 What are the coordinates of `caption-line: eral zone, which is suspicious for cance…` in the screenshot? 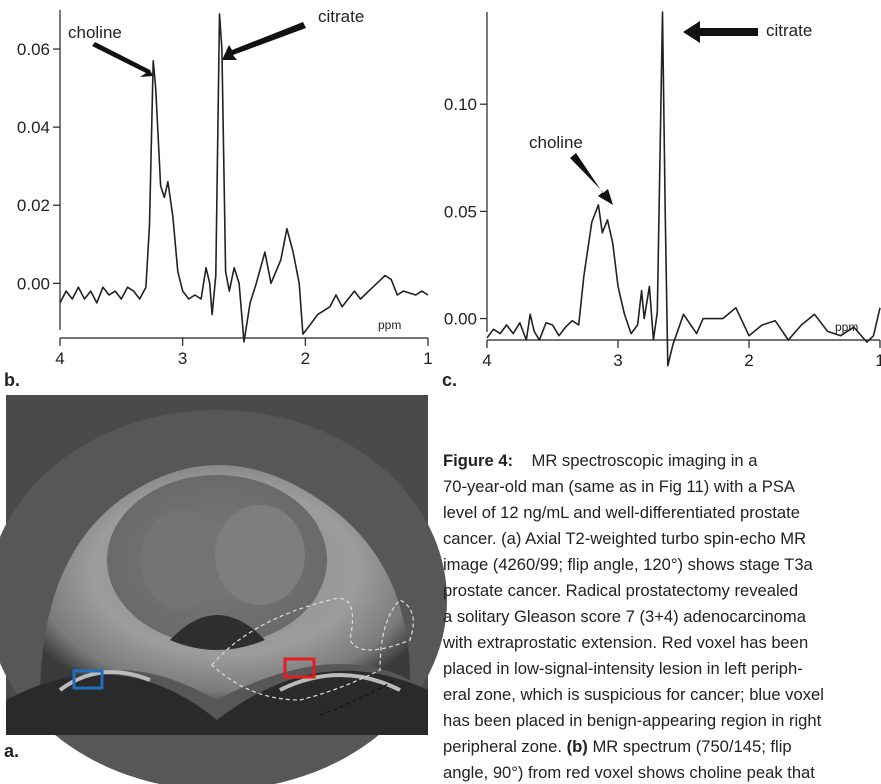 It's located at (633, 694).